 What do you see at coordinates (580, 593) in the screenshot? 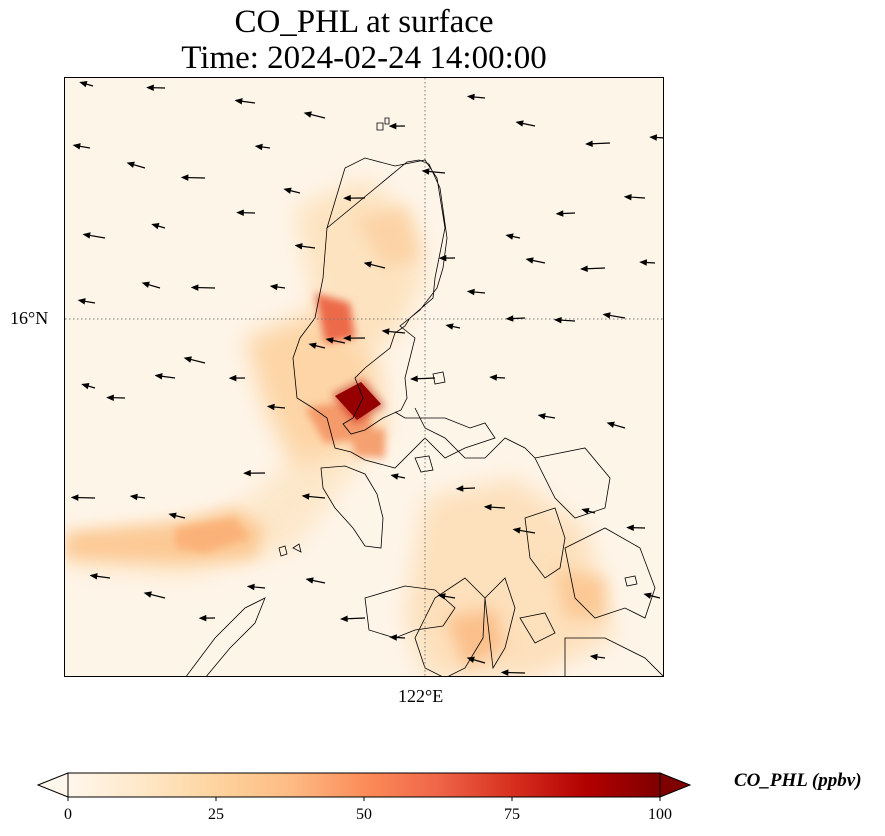
I see `visayas-plume-east` at bounding box center [580, 593].